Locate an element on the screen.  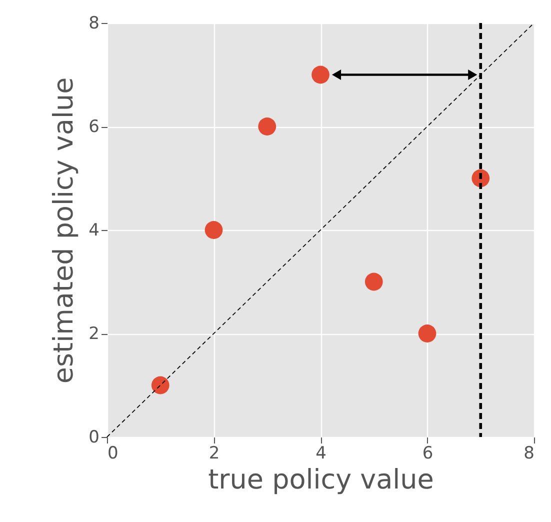
x-tick-label: 8 is located at coordinates (529, 454).